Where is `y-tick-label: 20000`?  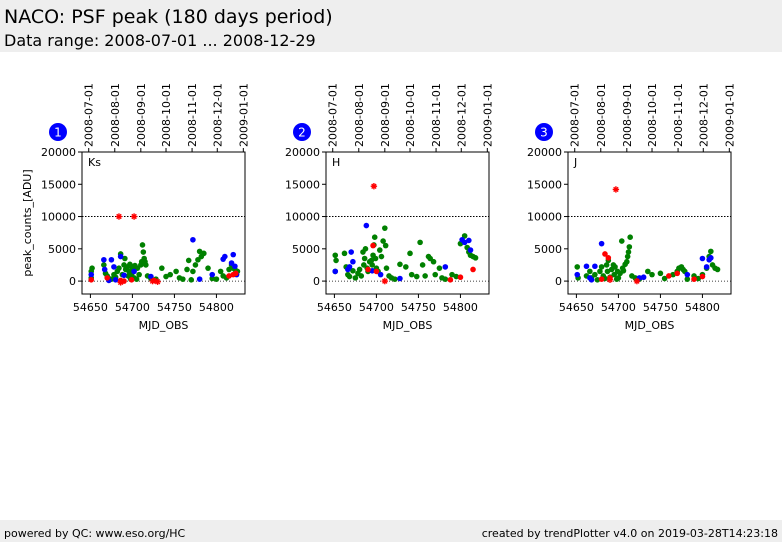 y-tick-label: 20000 is located at coordinates (544, 152).